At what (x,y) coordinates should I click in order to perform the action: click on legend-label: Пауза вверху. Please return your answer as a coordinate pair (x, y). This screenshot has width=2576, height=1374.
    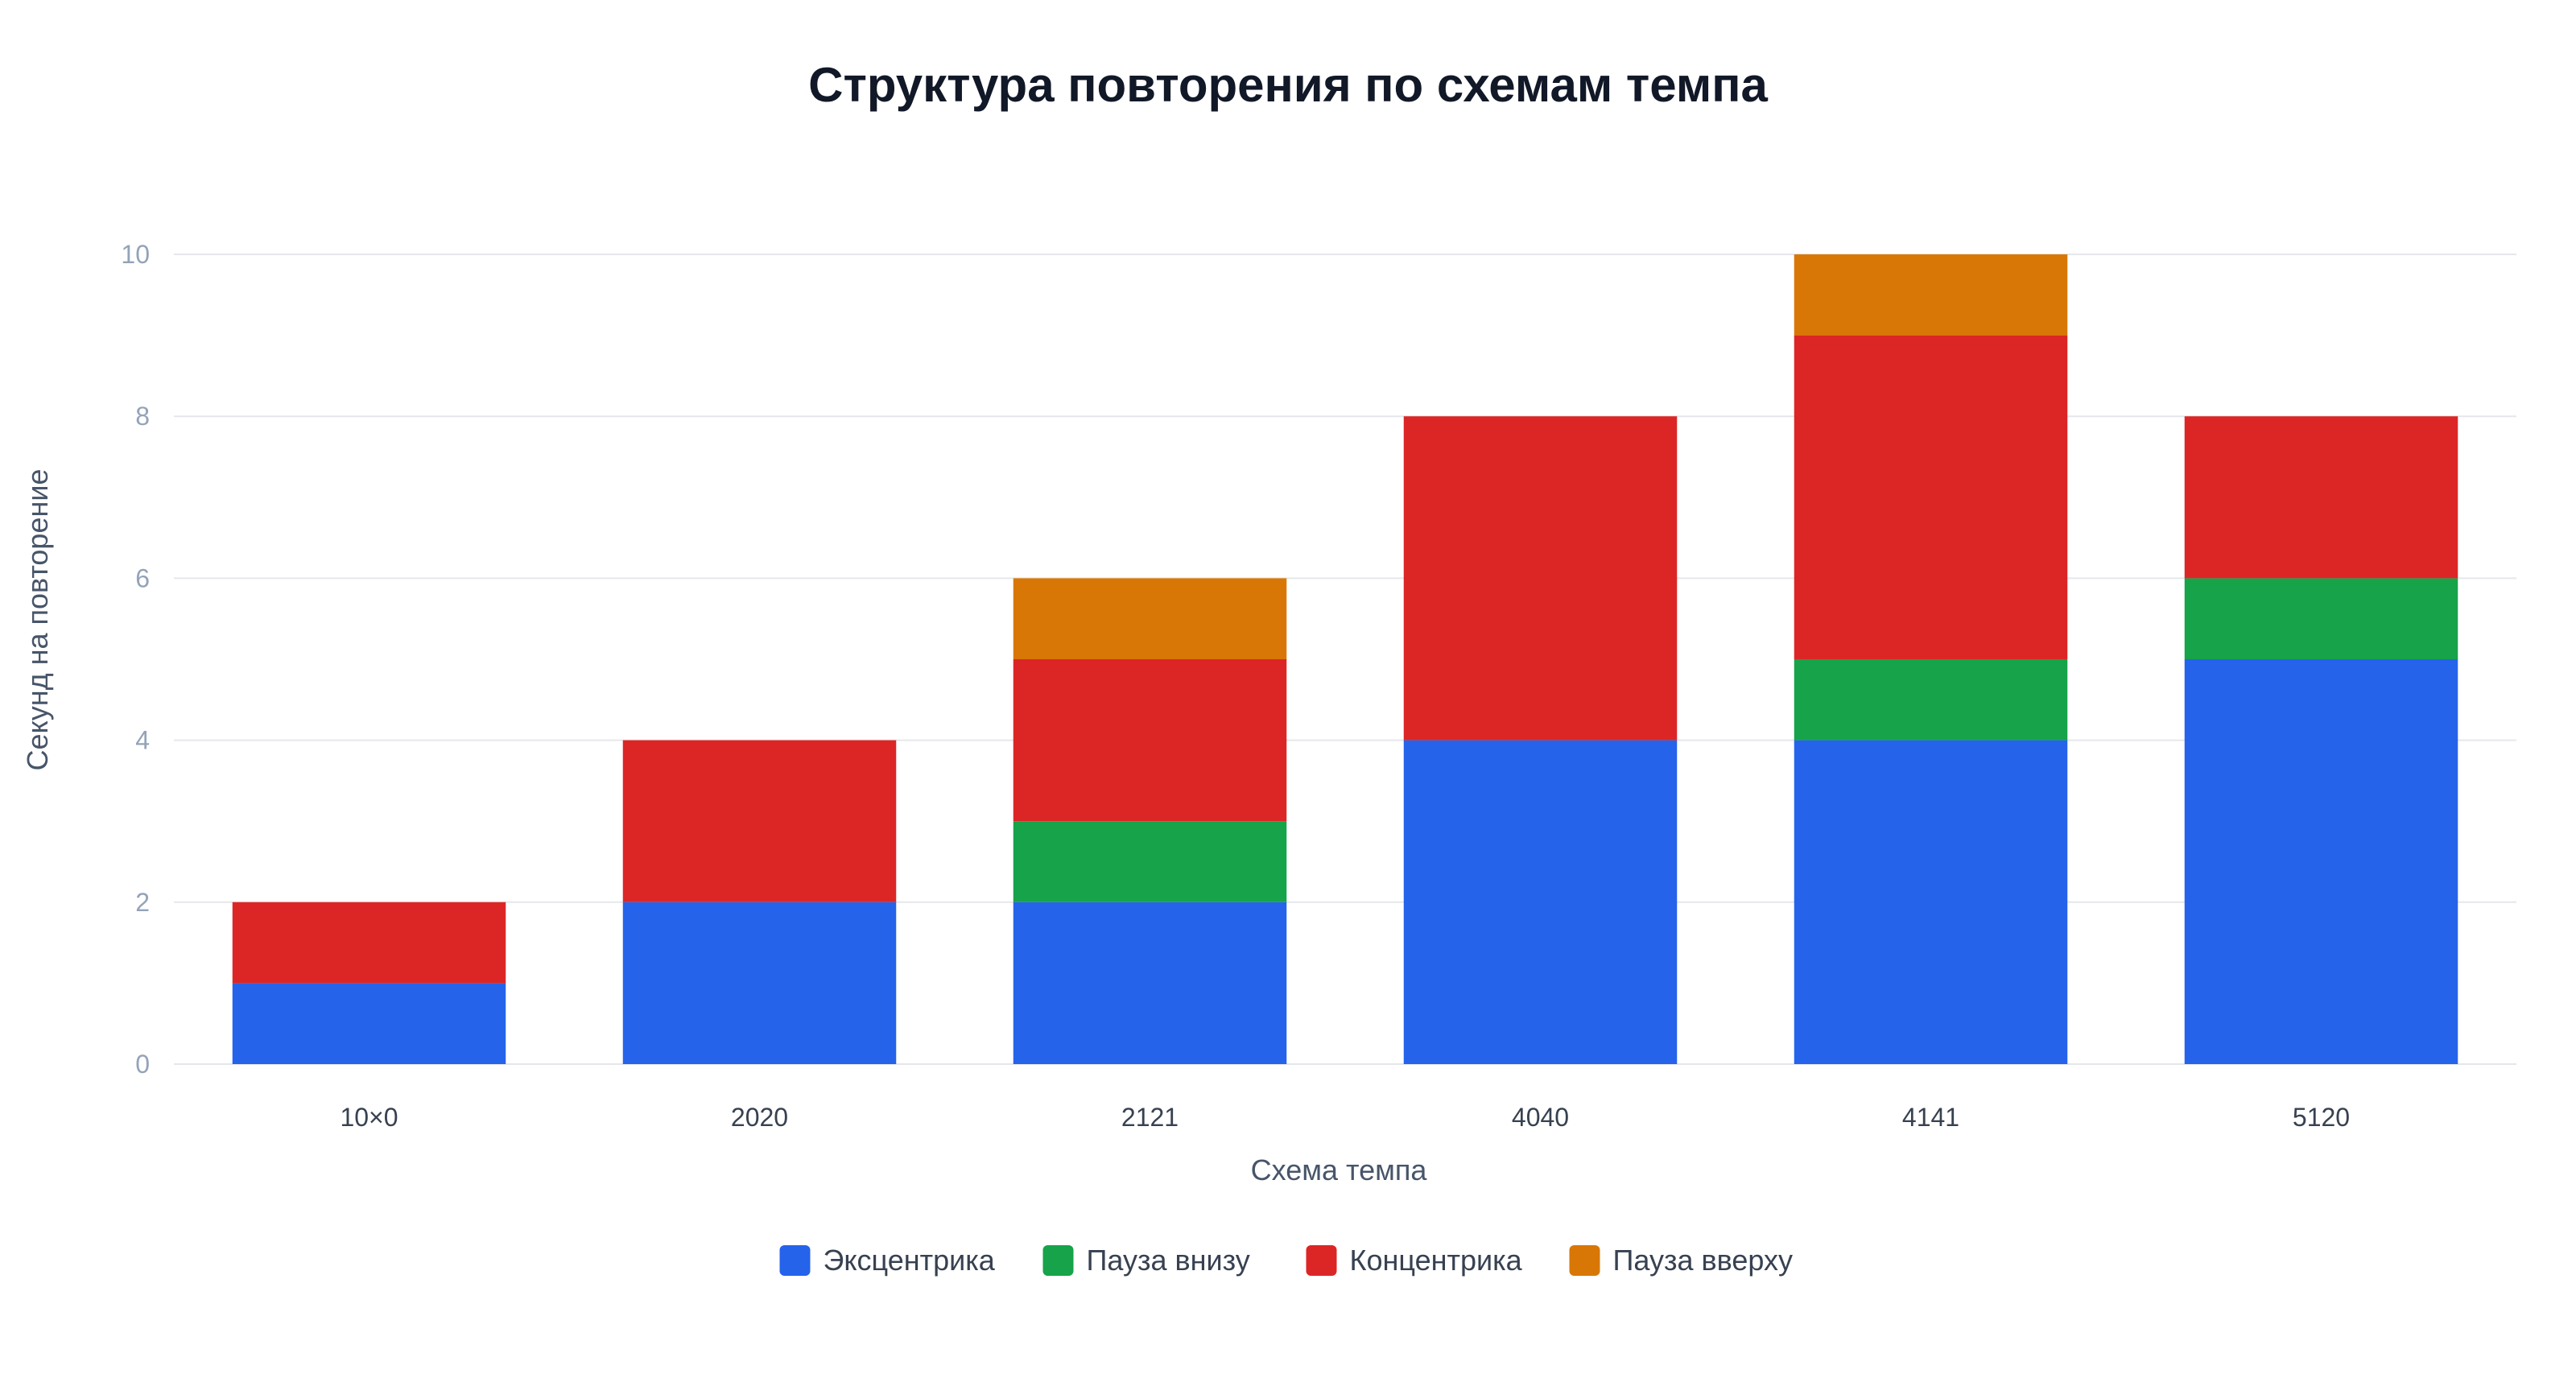
    Looking at the image, I should click on (1703, 1260).